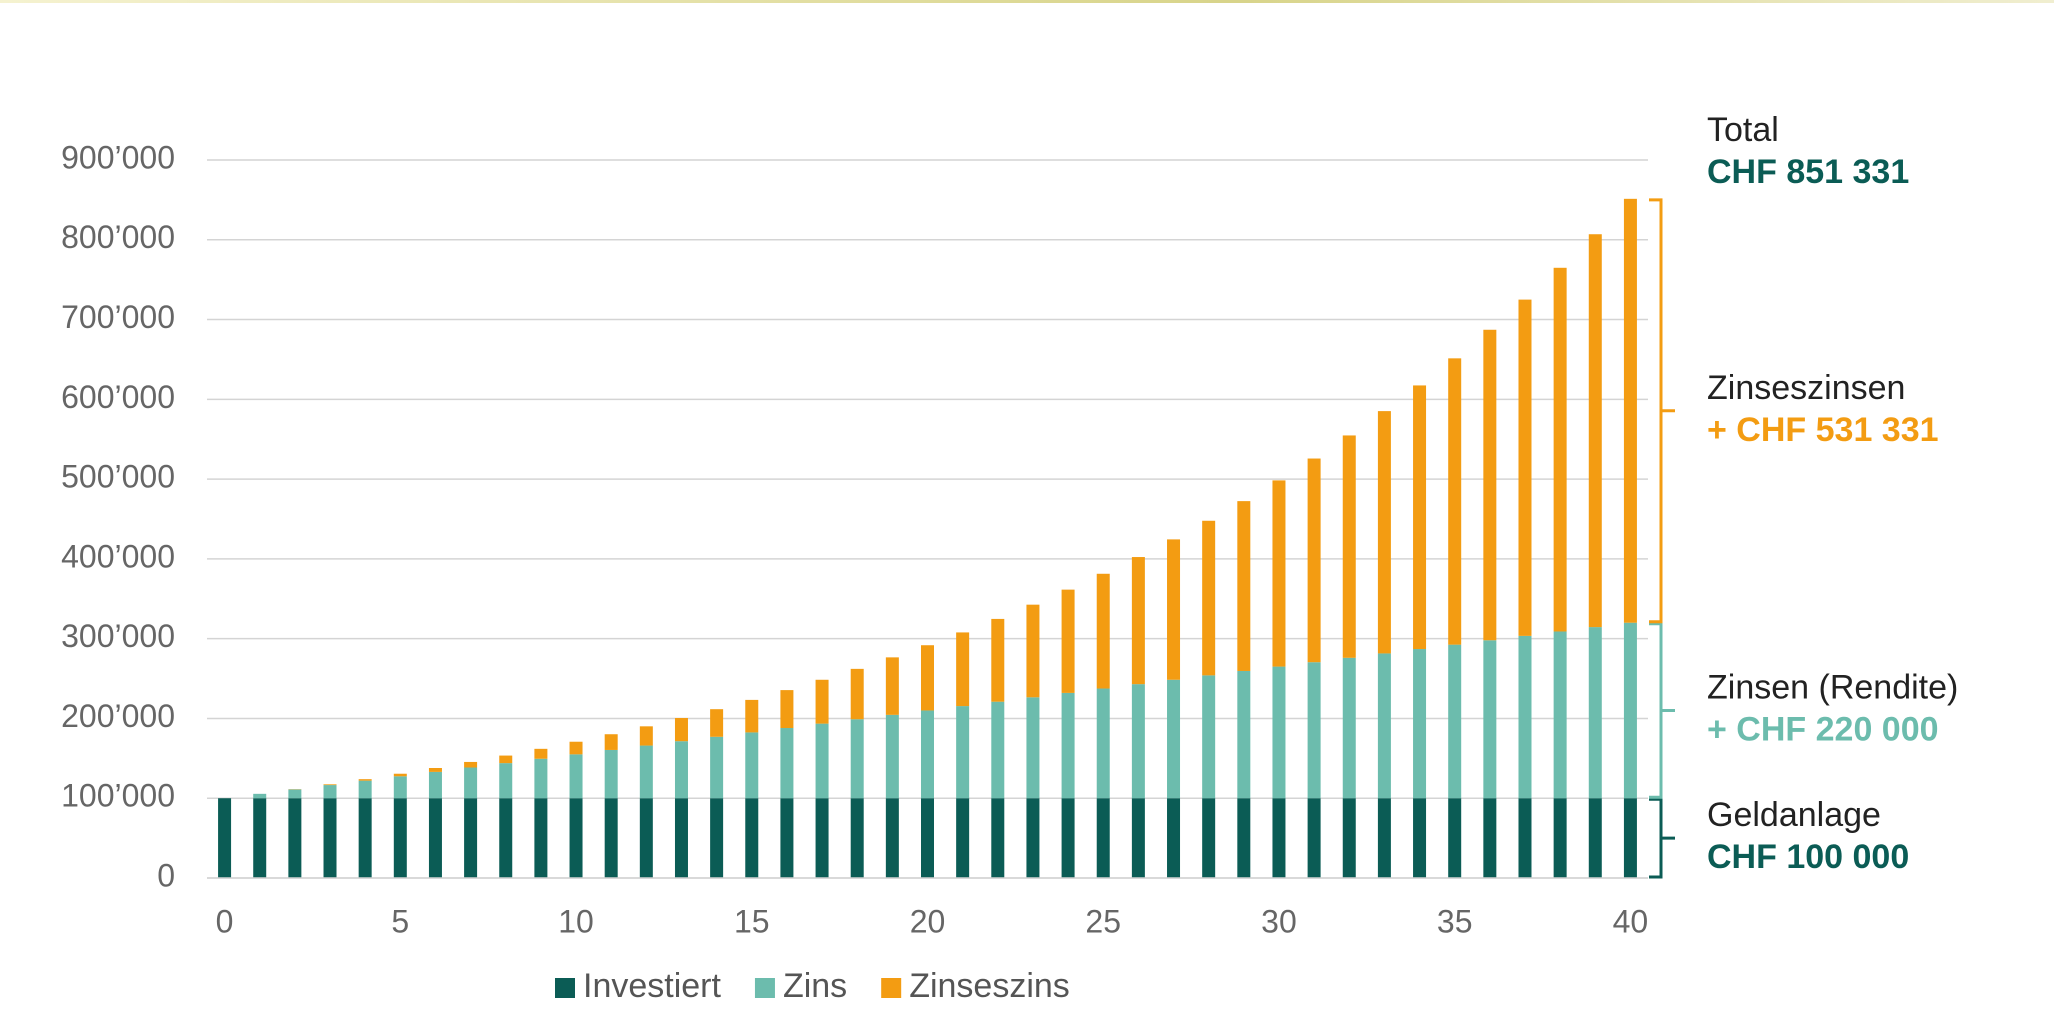  Describe the element at coordinates (118, 237) in the screenshot. I see `y-tick-label: 800’000` at that location.